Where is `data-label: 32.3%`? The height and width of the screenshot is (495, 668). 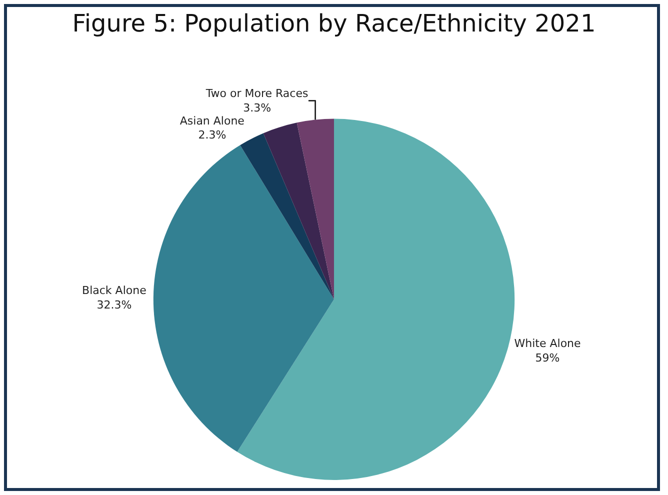
data-label: 32.3% is located at coordinates (114, 305).